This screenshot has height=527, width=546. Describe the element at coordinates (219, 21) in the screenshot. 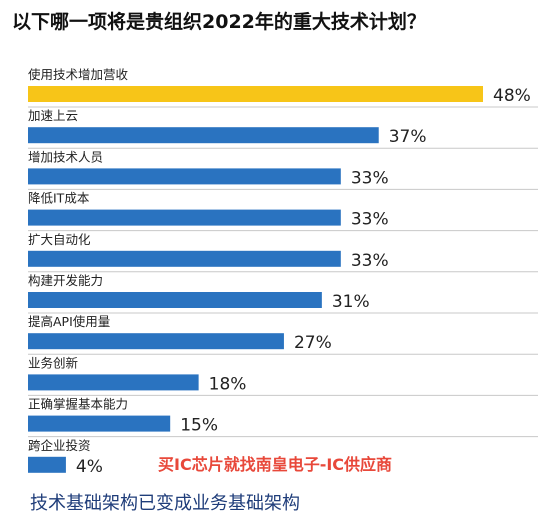

I see `chart-title: 以下哪一项将是贵组织2022年的重大技术计划？` at that location.